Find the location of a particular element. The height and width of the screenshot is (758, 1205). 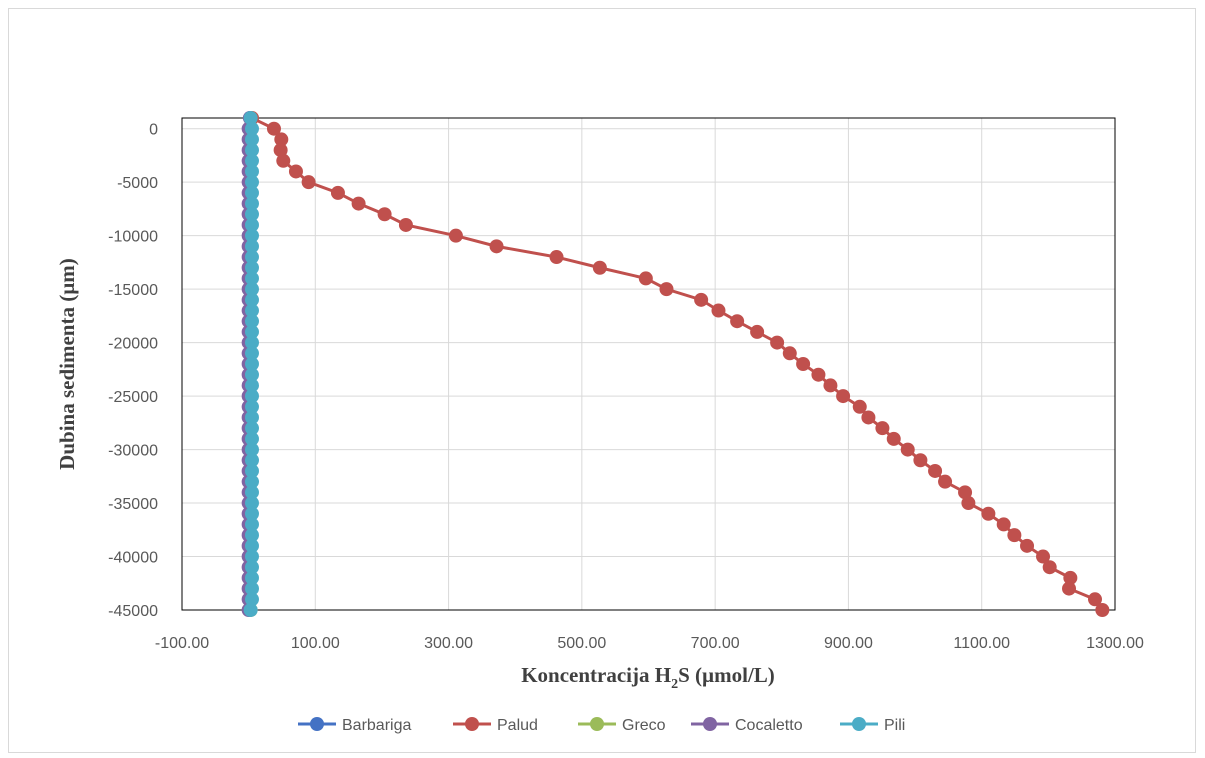

legend-label: Barbariga is located at coordinates (376, 725).